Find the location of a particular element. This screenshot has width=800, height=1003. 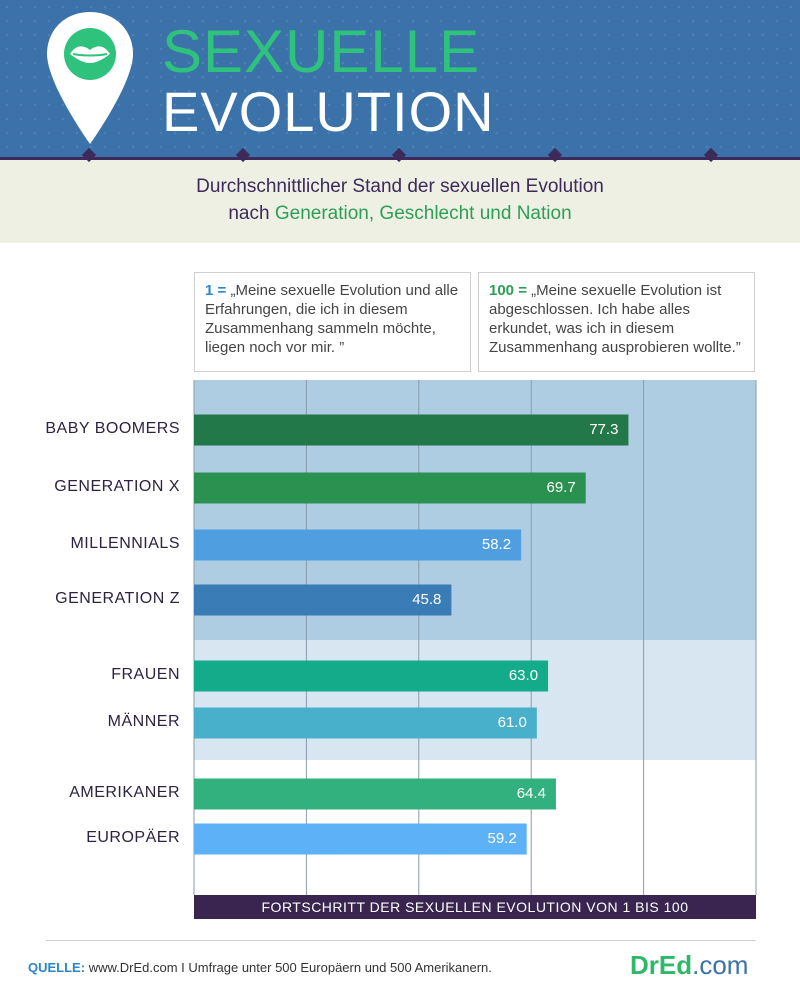

category-label: FRAUEN is located at coordinates (145, 674).